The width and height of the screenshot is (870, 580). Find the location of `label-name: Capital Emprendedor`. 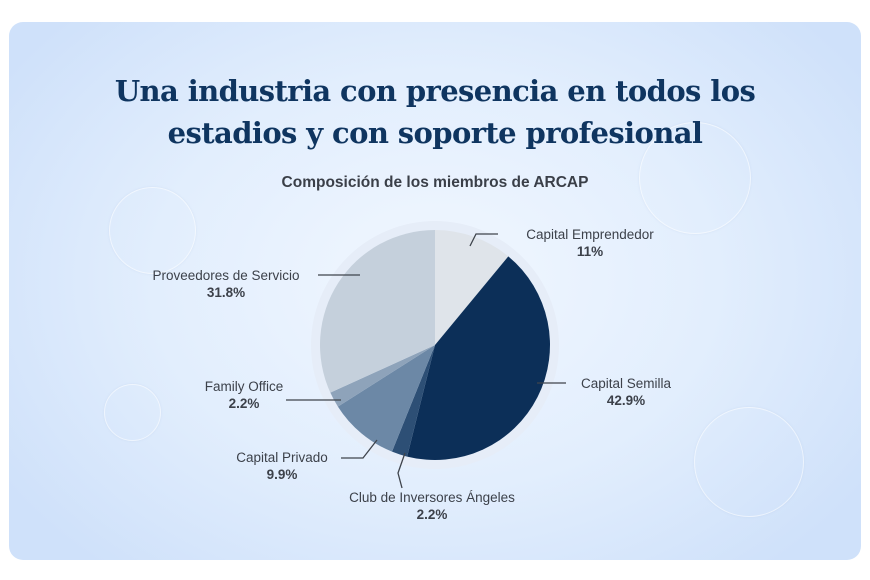

label-name: Capital Emprendedor is located at coordinates (590, 234).